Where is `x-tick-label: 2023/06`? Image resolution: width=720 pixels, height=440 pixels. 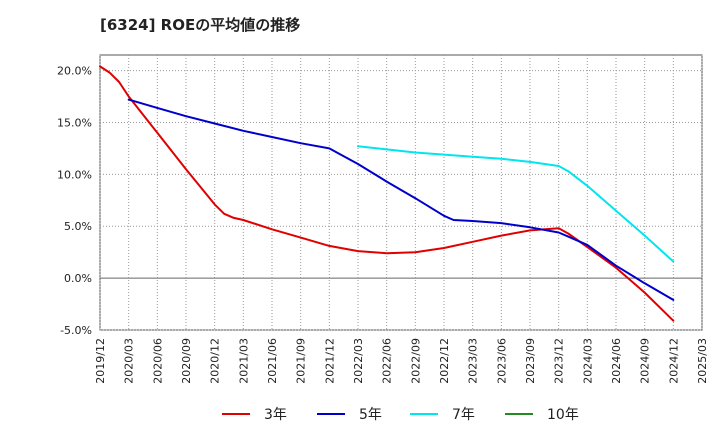
x-tick-label: 2023/06 is located at coordinates (501, 361).